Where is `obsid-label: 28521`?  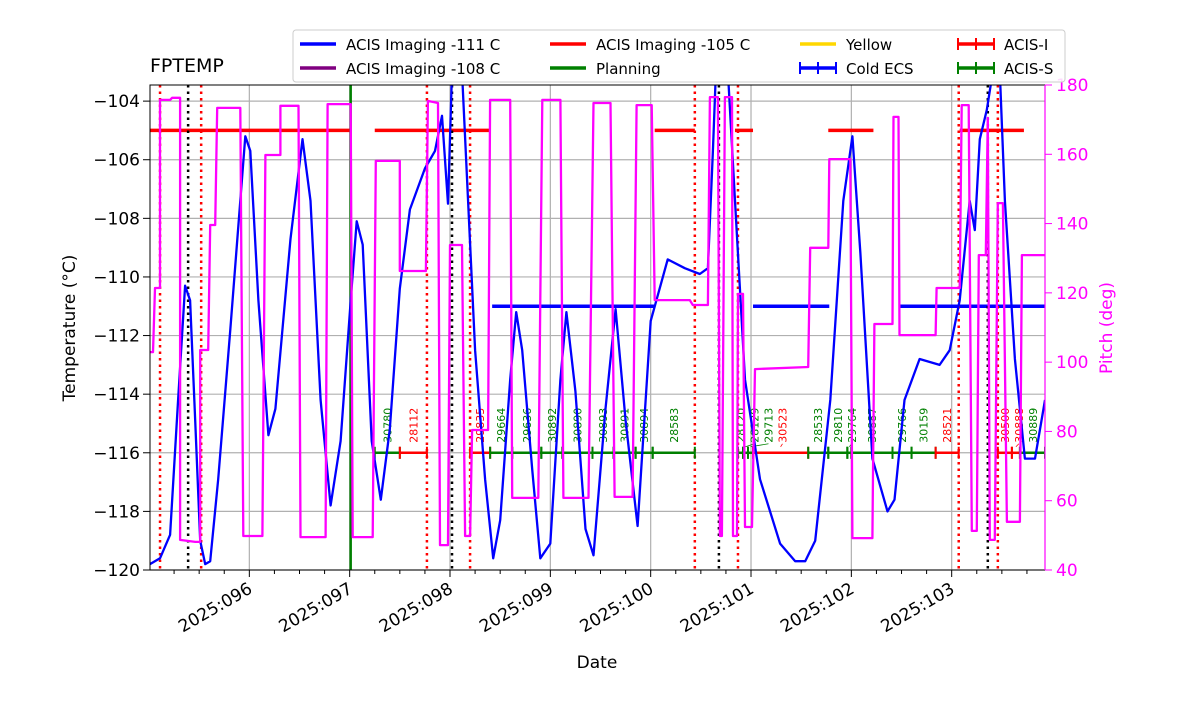 obsid-label: 28521 is located at coordinates (947, 425).